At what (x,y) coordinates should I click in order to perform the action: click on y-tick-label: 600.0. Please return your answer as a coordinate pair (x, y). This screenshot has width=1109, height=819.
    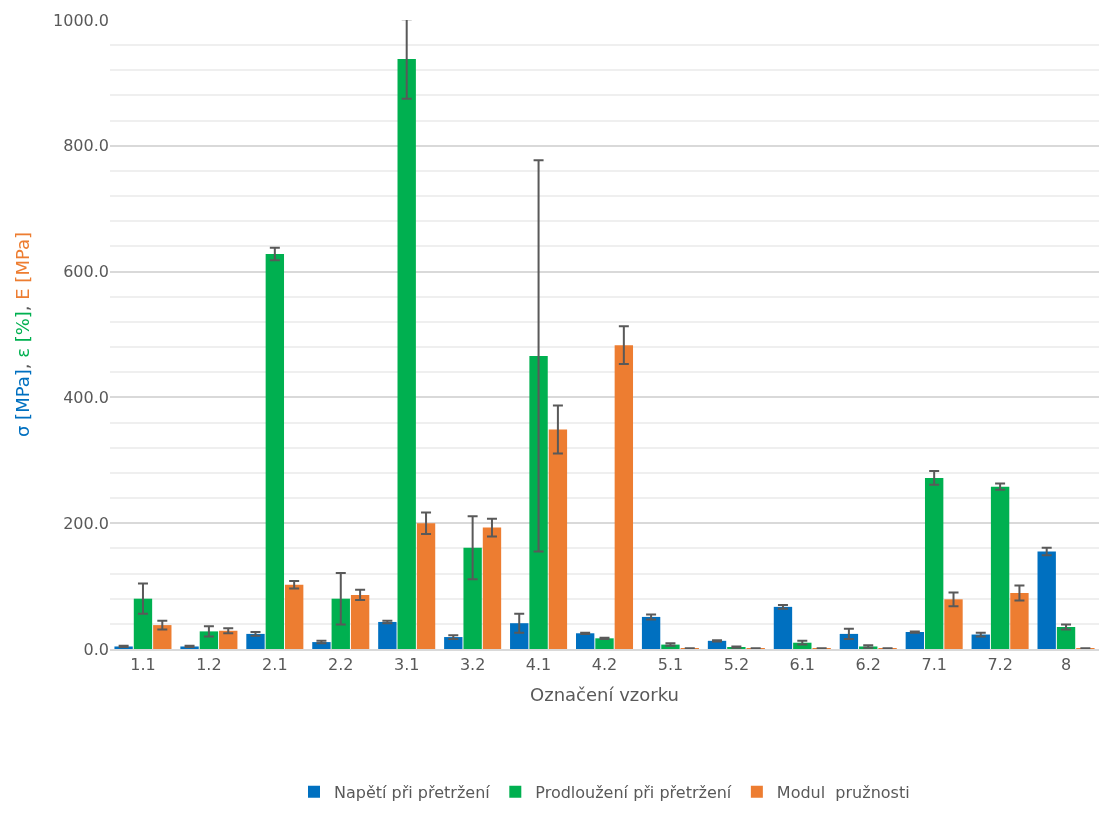
    Looking at the image, I should click on (86, 272).